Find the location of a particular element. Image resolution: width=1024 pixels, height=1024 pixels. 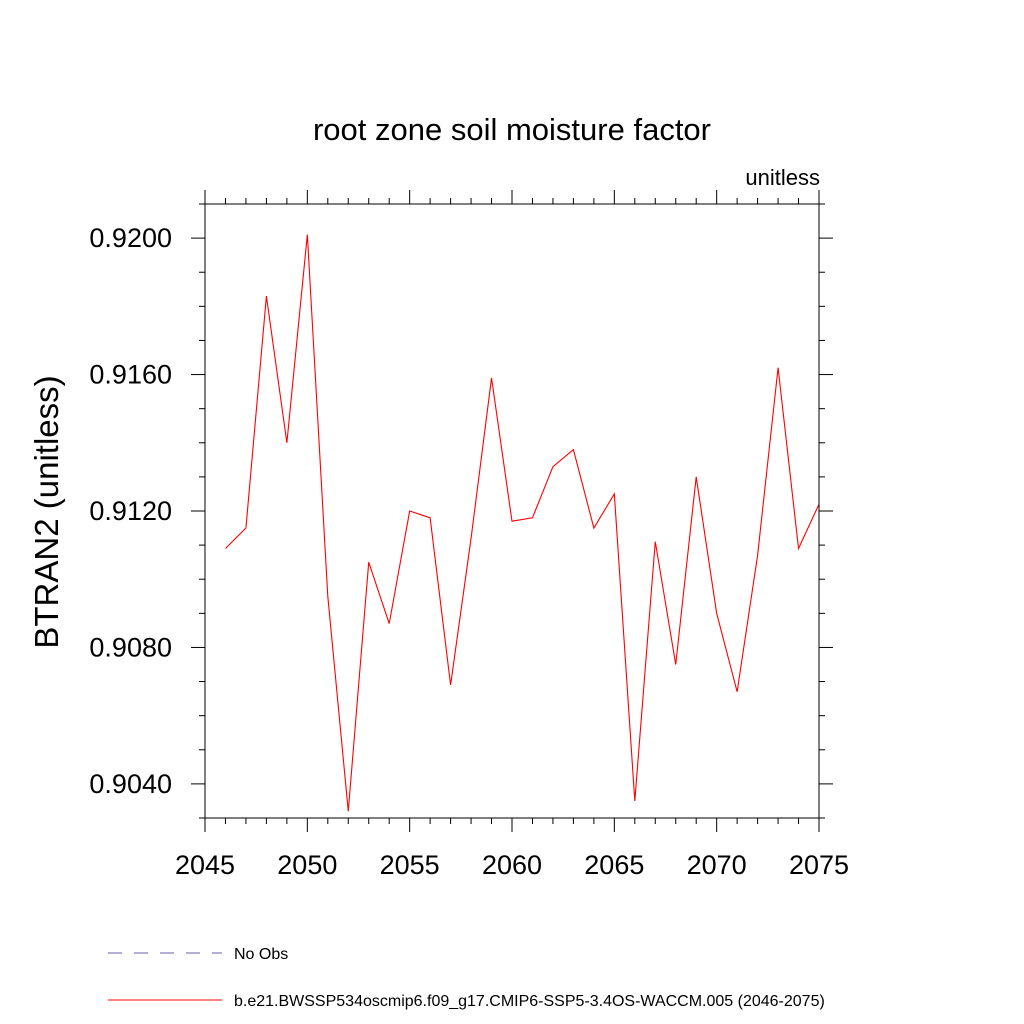

chart-title: root zone soil moisture factor is located at coordinates (512, 129).